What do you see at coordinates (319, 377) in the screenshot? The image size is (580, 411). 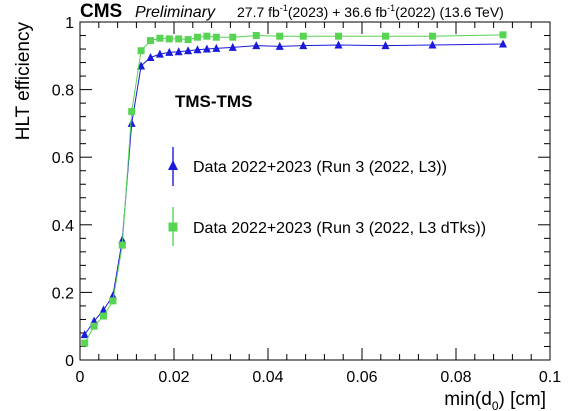 I see `x-tick-labels: 0 0.02 0.04 0.06 0.08 0.1` at bounding box center [319, 377].